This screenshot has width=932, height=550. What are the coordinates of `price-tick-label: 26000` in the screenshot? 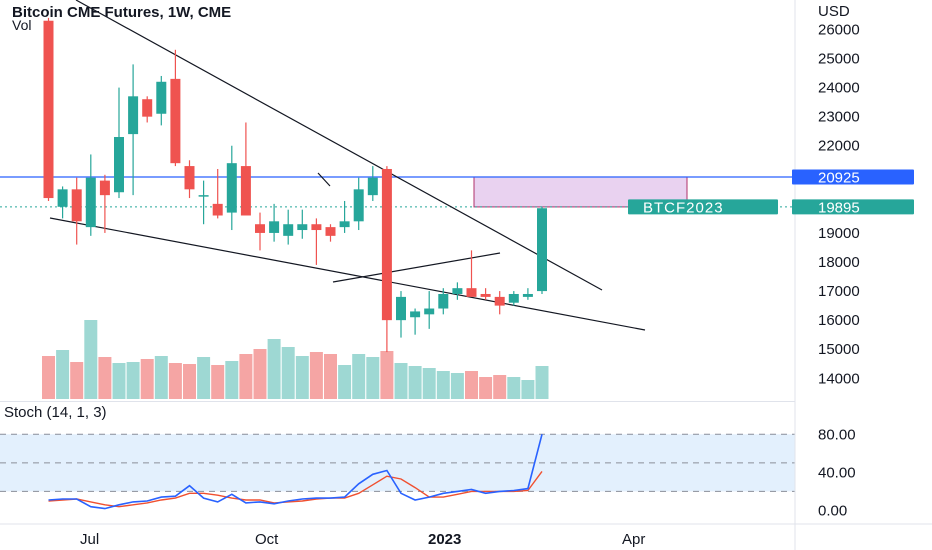 It's located at (839, 29).